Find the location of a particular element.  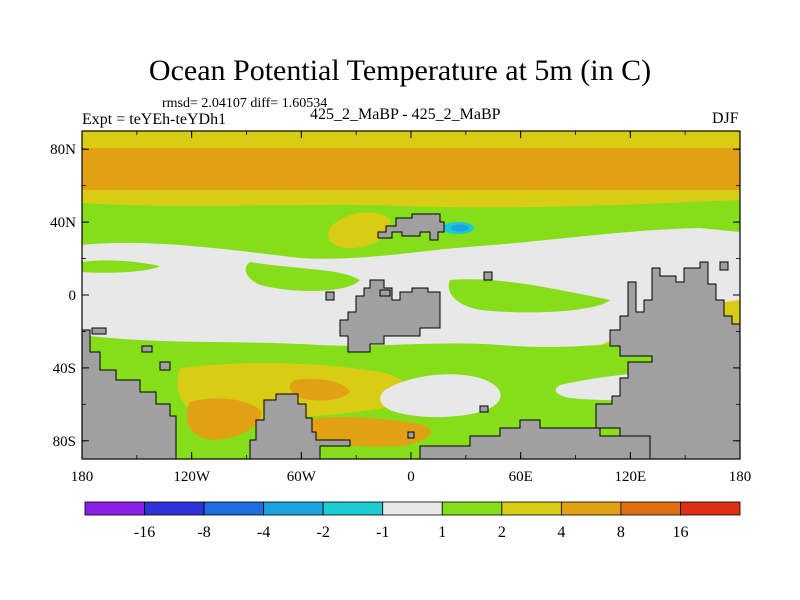

colorbar-label-6: 2 is located at coordinates (502, 532).